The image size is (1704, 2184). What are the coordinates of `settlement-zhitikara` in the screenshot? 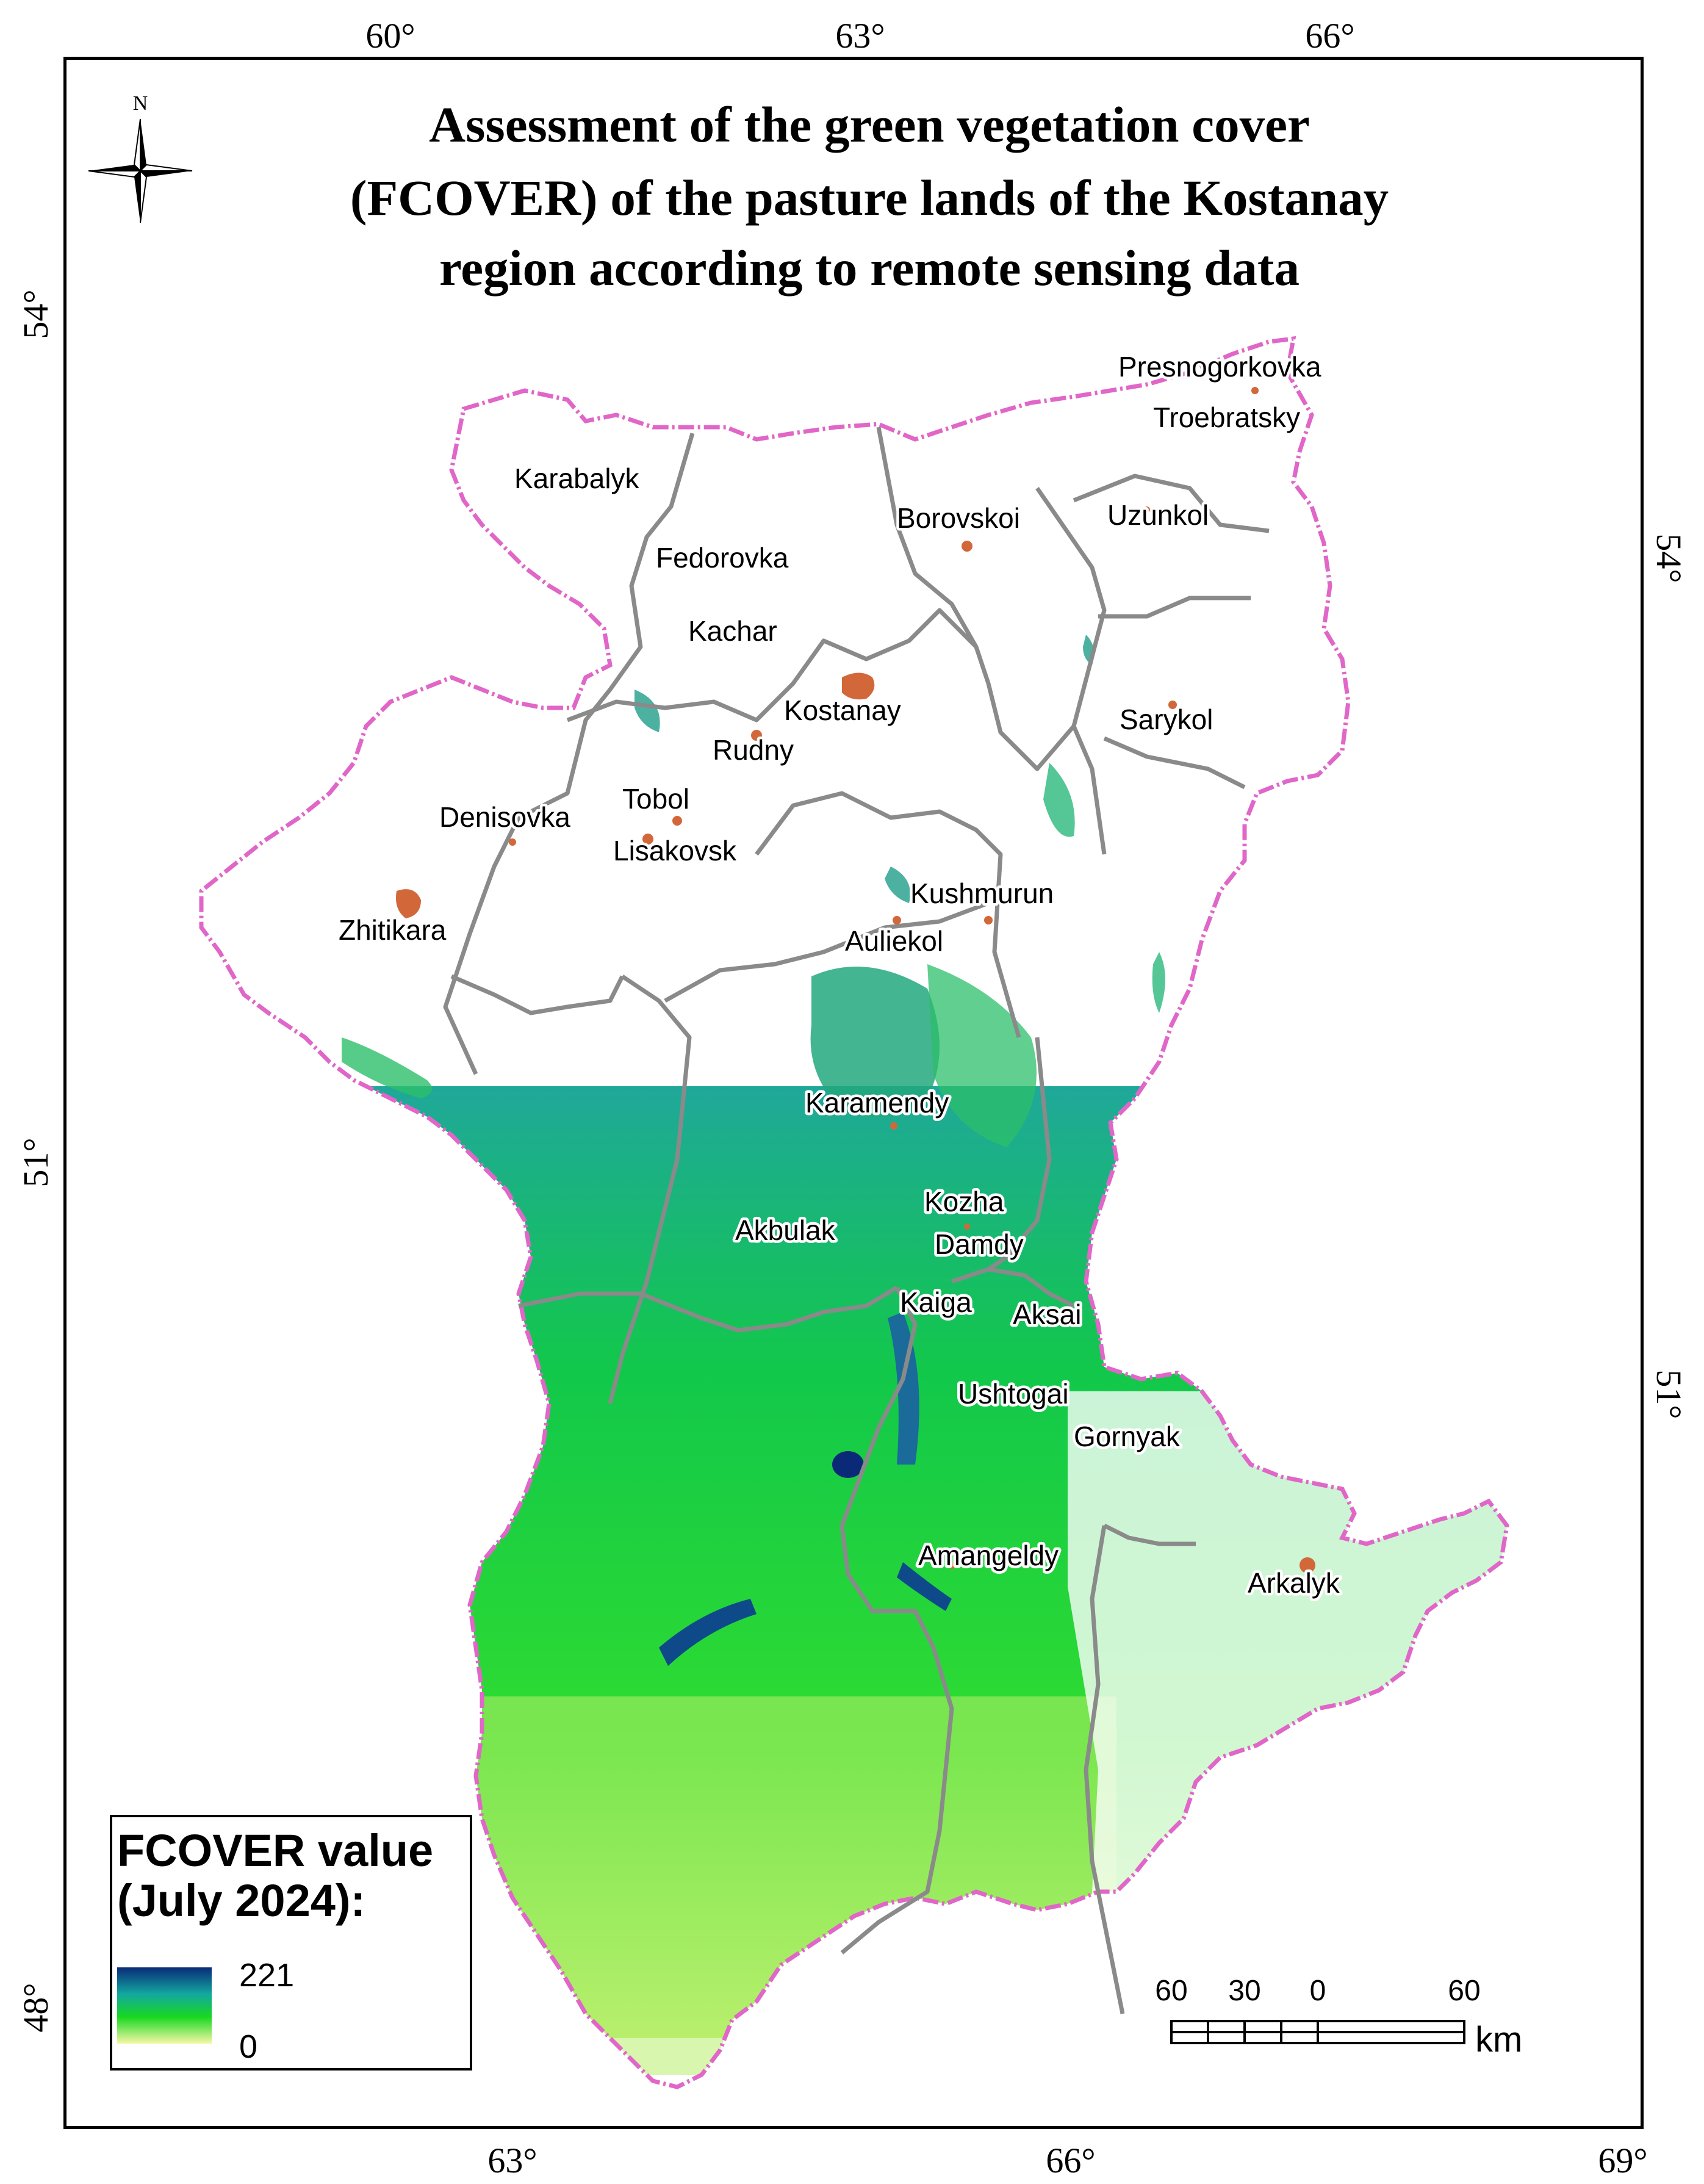 It's located at (408, 903).